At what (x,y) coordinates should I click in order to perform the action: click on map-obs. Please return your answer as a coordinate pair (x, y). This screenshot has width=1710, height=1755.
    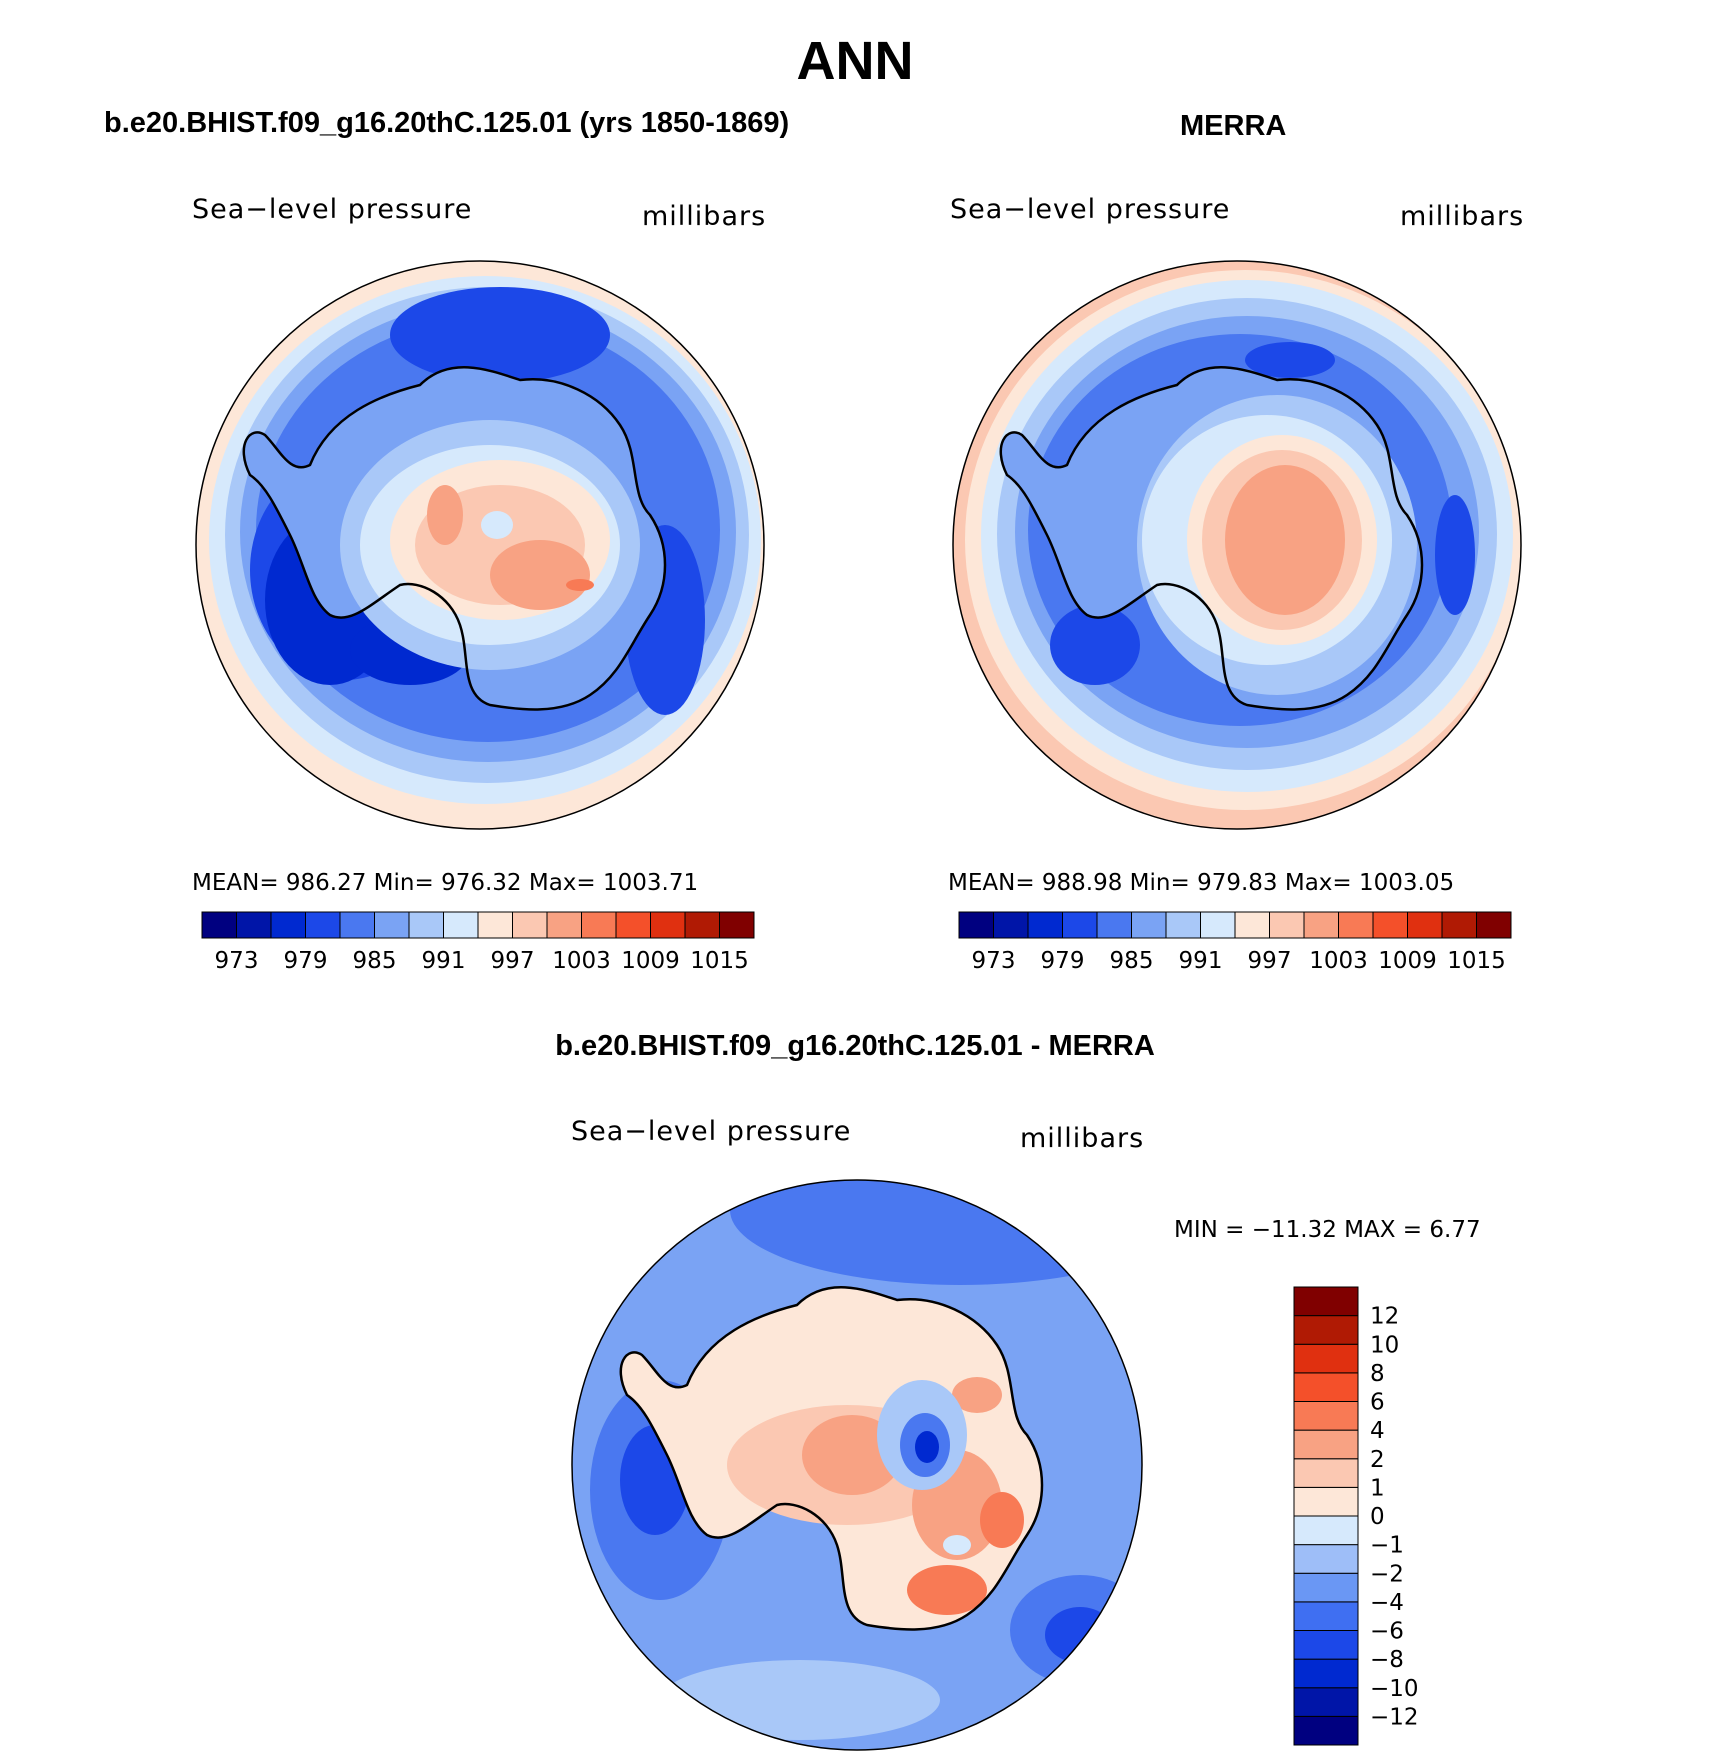
    Looking at the image, I should click on (1237, 545).